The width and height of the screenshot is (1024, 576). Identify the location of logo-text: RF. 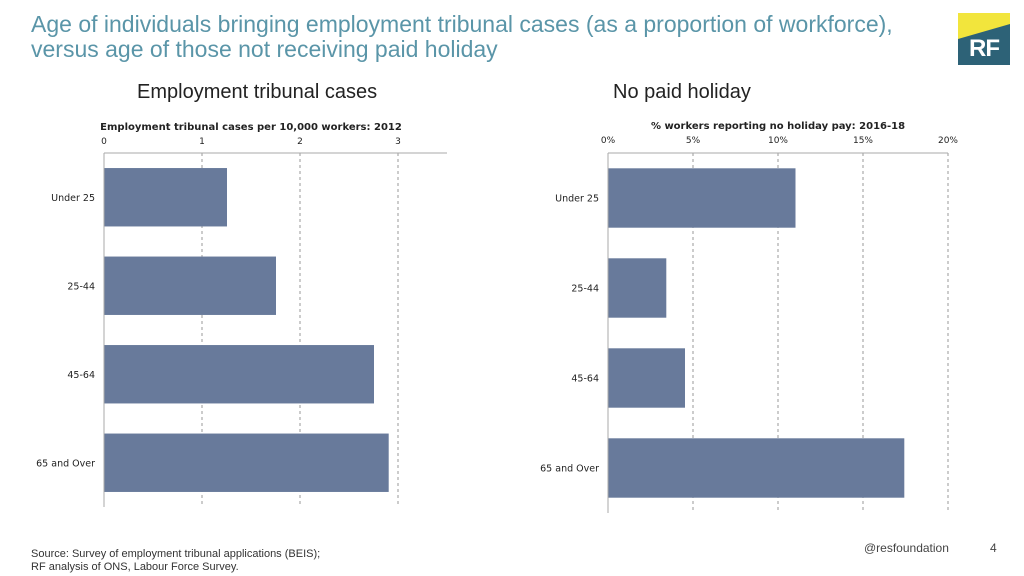
(984, 48).